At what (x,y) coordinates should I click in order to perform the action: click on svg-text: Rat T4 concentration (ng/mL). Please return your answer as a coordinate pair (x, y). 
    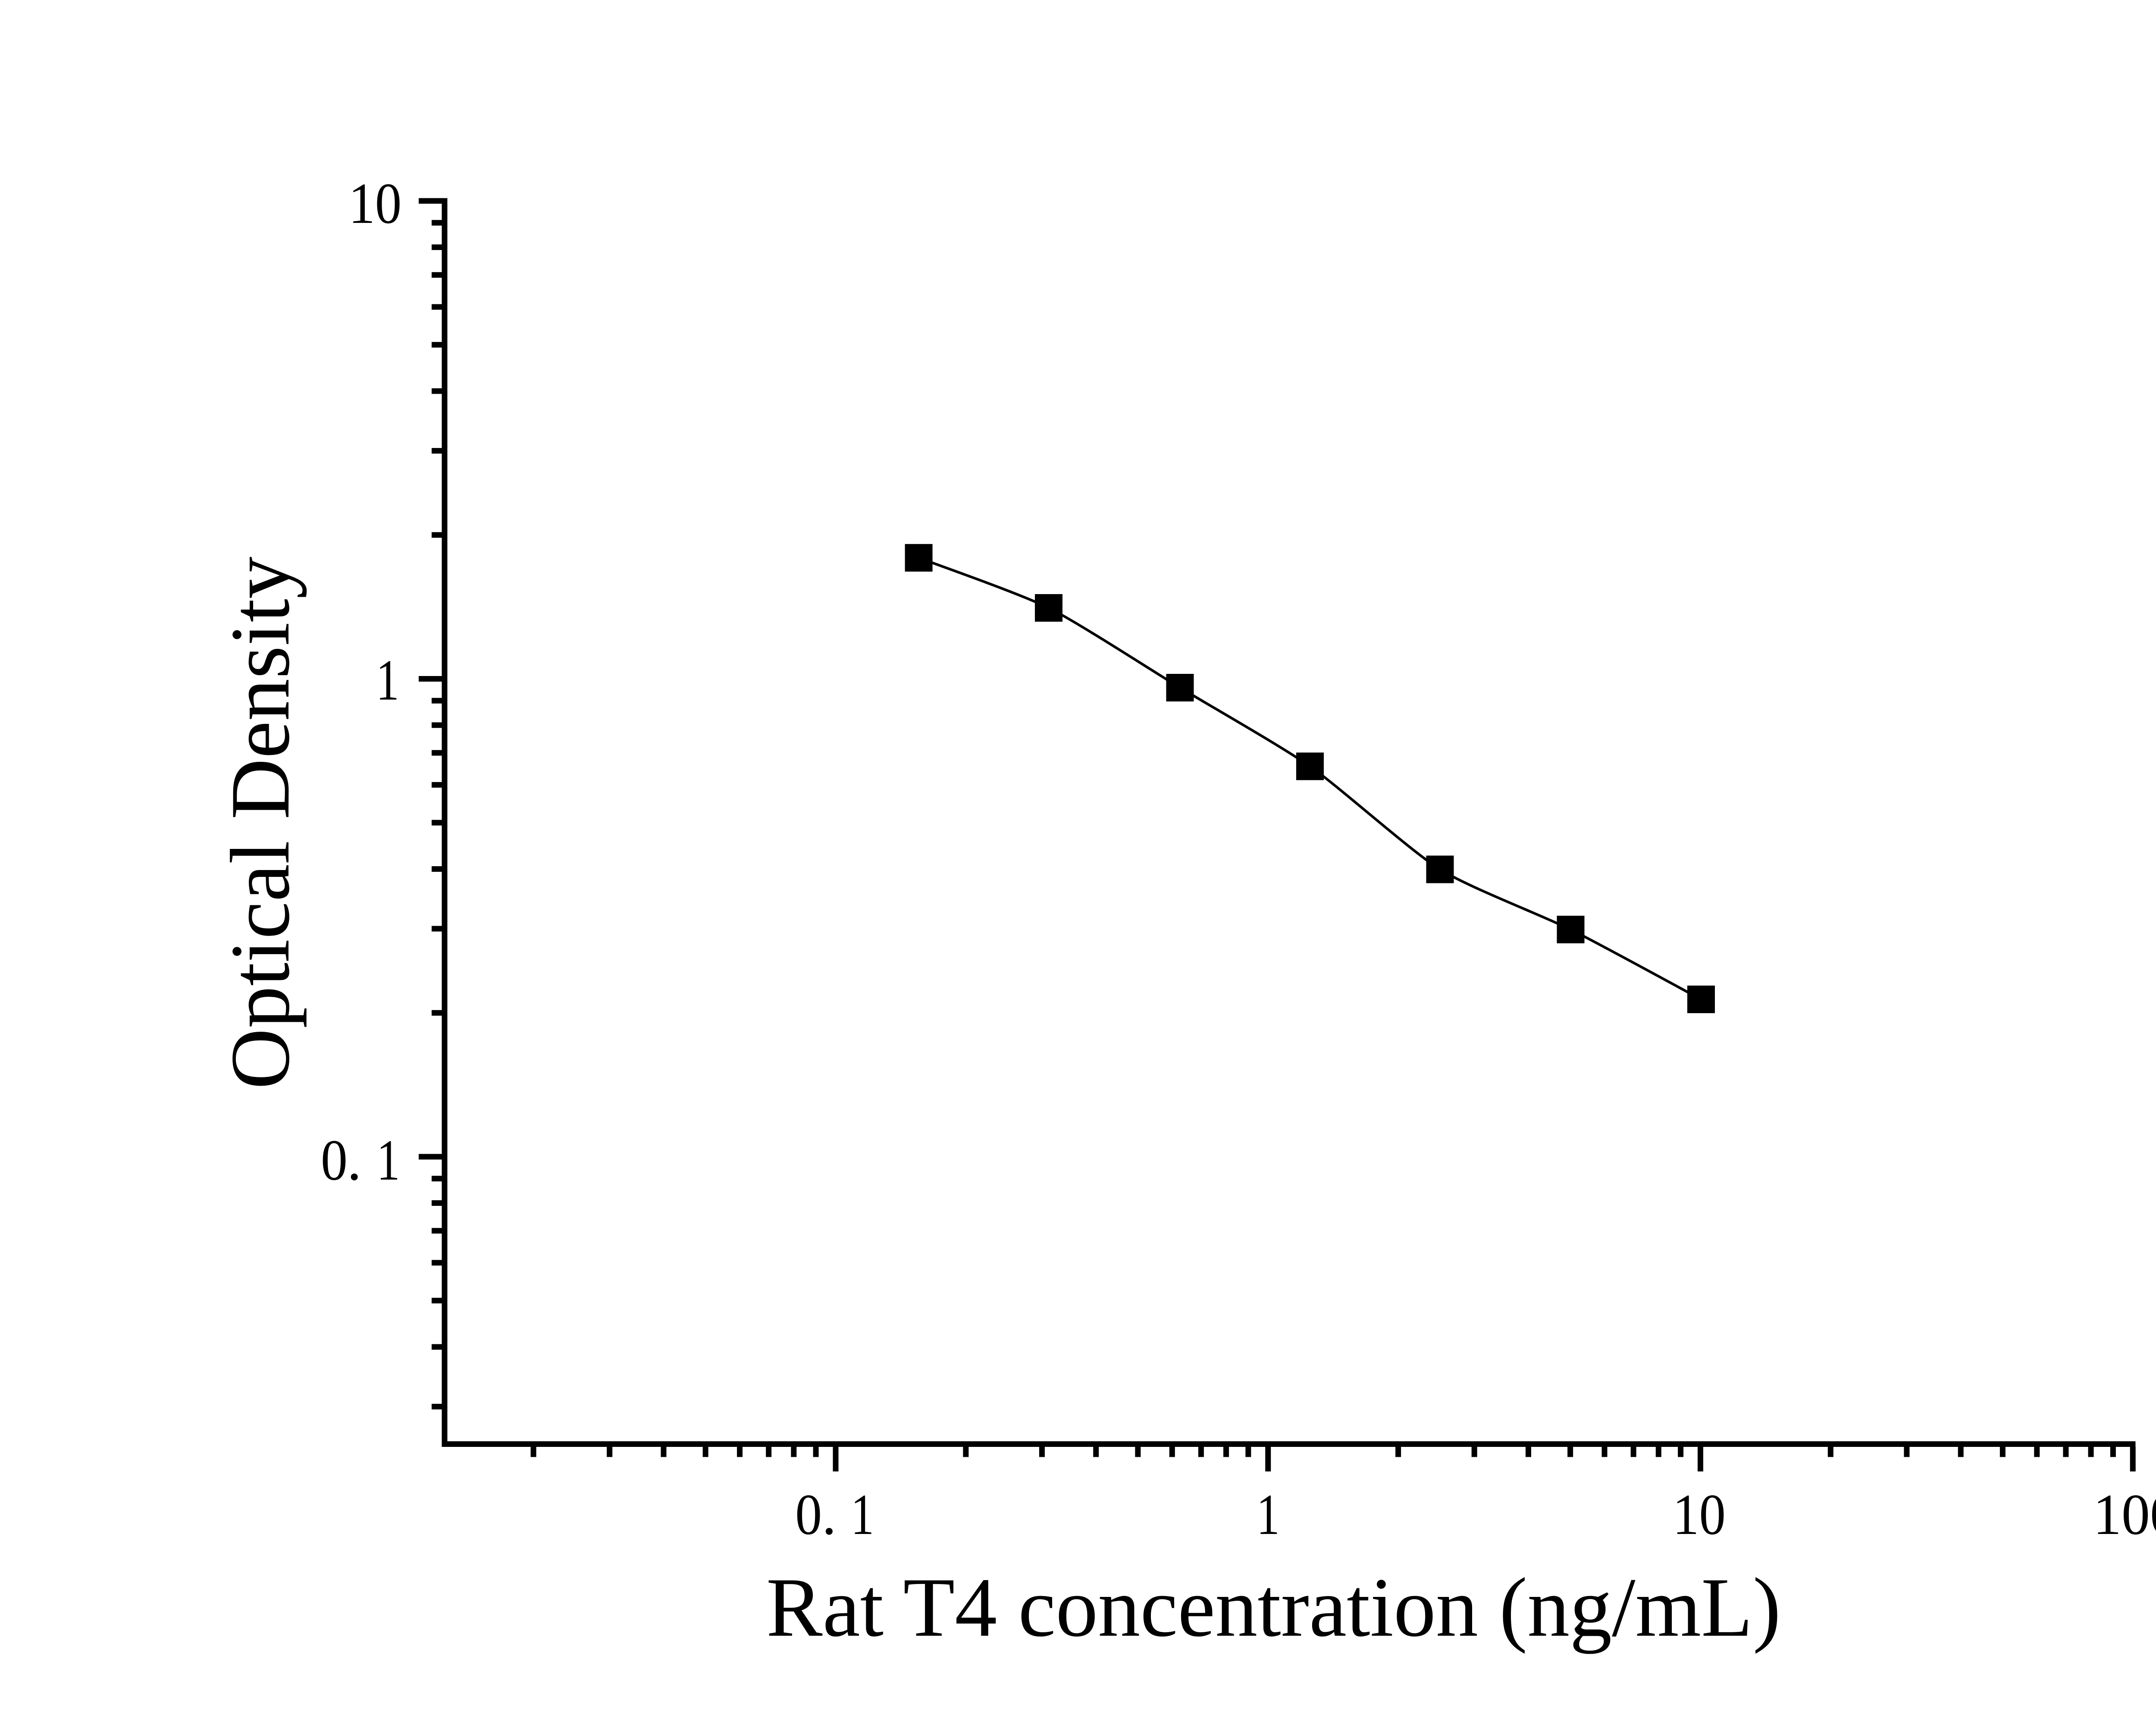
    Looking at the image, I should click on (1273, 1607).